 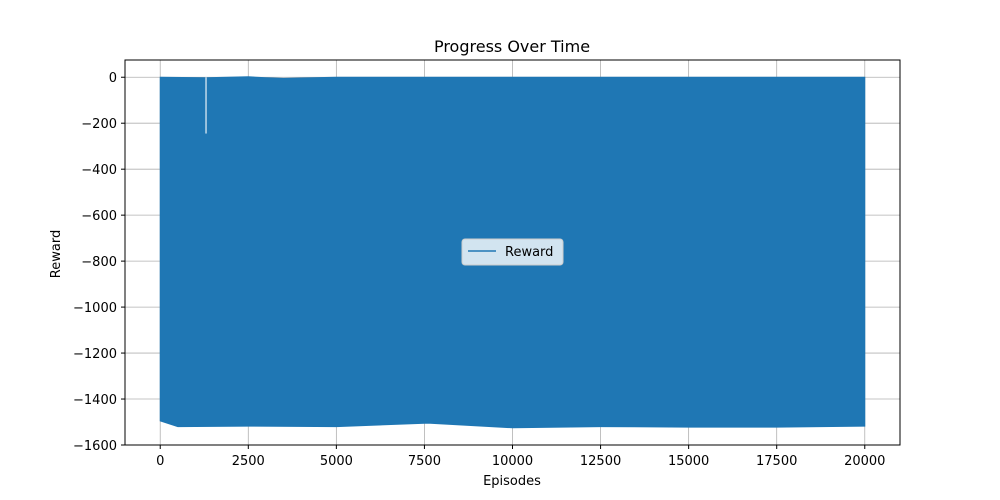 What do you see at coordinates (512, 461) in the screenshot?
I see `x-tick-label-4: 10000` at bounding box center [512, 461].